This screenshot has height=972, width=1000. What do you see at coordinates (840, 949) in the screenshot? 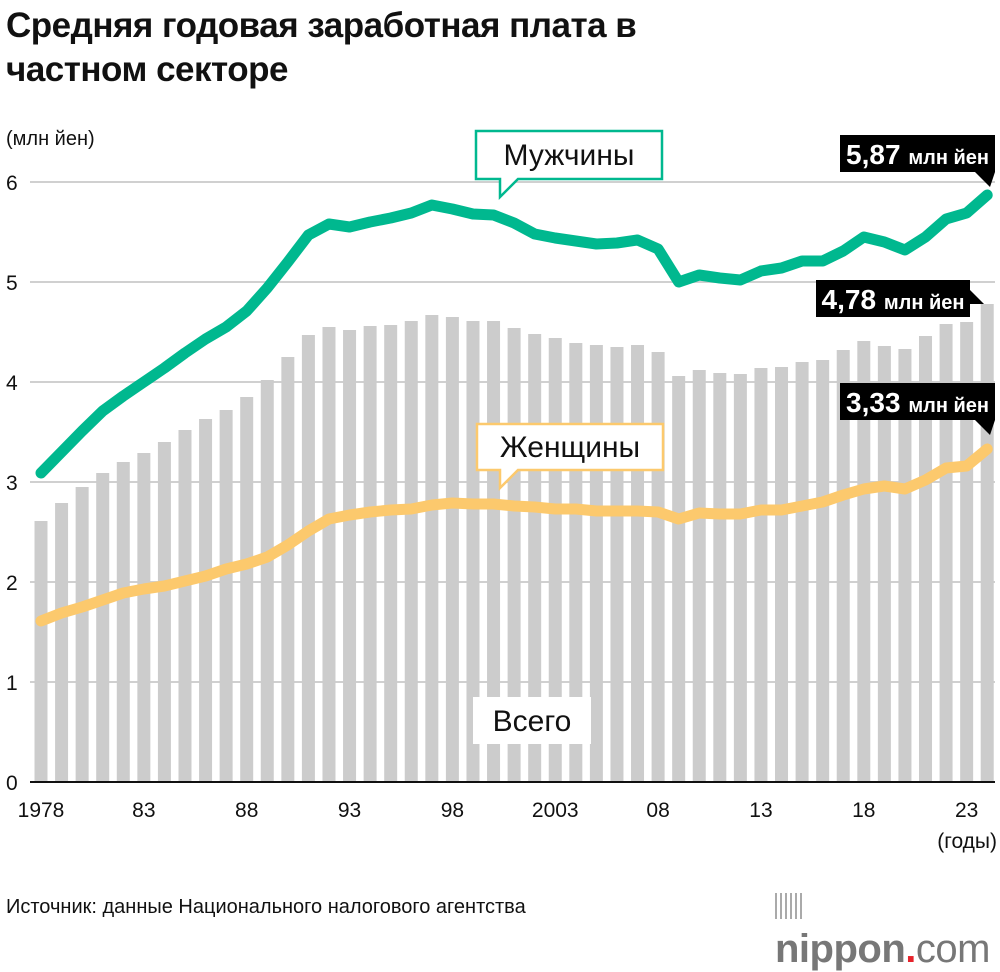
I see `logo-main: nippon` at bounding box center [840, 949].